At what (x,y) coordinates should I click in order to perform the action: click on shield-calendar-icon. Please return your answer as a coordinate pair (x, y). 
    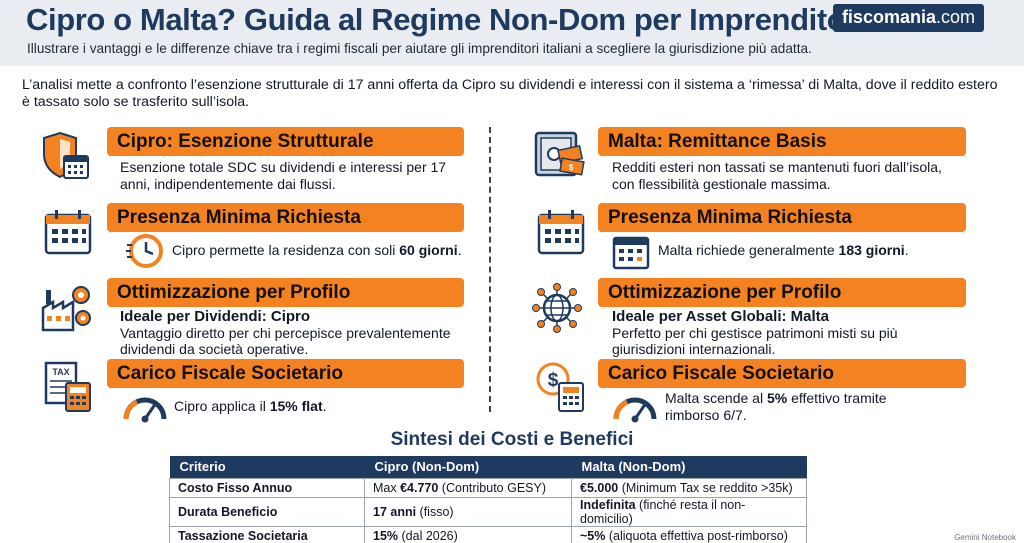
    Looking at the image, I should click on (66, 155).